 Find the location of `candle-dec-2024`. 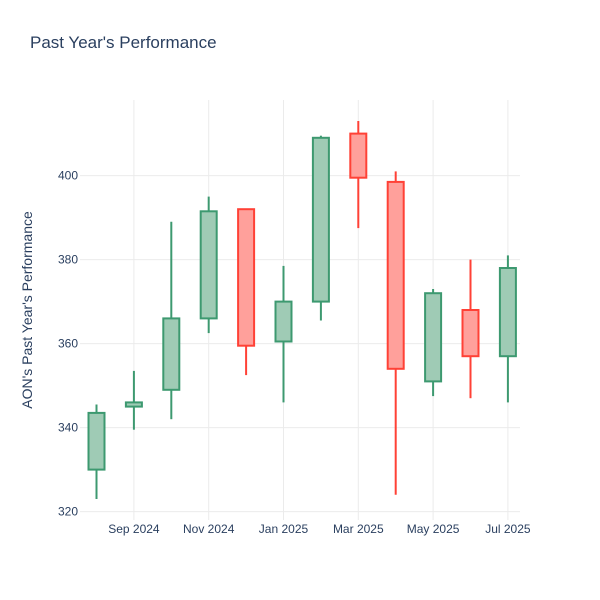

candle-dec-2024 is located at coordinates (246, 292).